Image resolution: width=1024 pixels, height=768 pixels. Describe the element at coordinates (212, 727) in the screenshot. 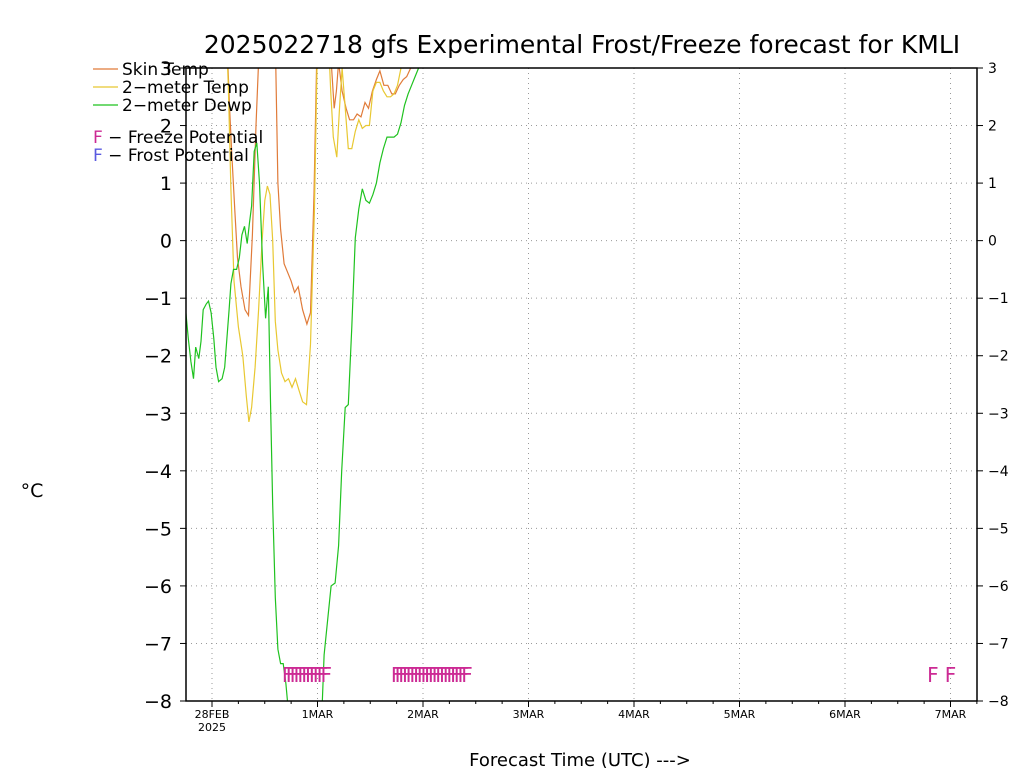

I see `x-tick-sublabel: 2025` at that location.